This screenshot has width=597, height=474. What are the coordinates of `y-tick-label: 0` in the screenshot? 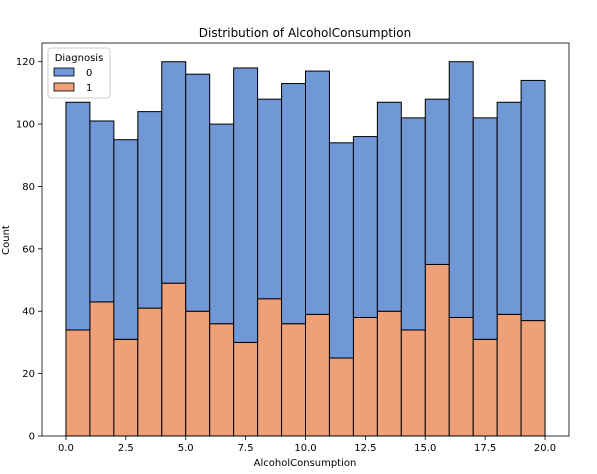 It's located at (32, 437).